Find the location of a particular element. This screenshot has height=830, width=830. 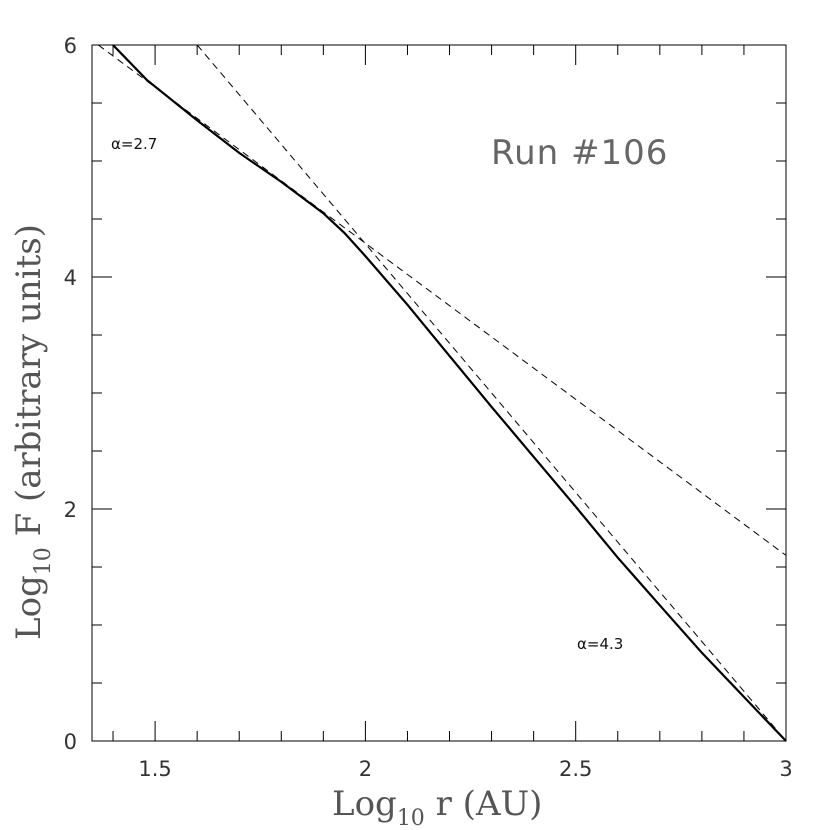

y-tick-label: 0 is located at coordinates (70, 742).